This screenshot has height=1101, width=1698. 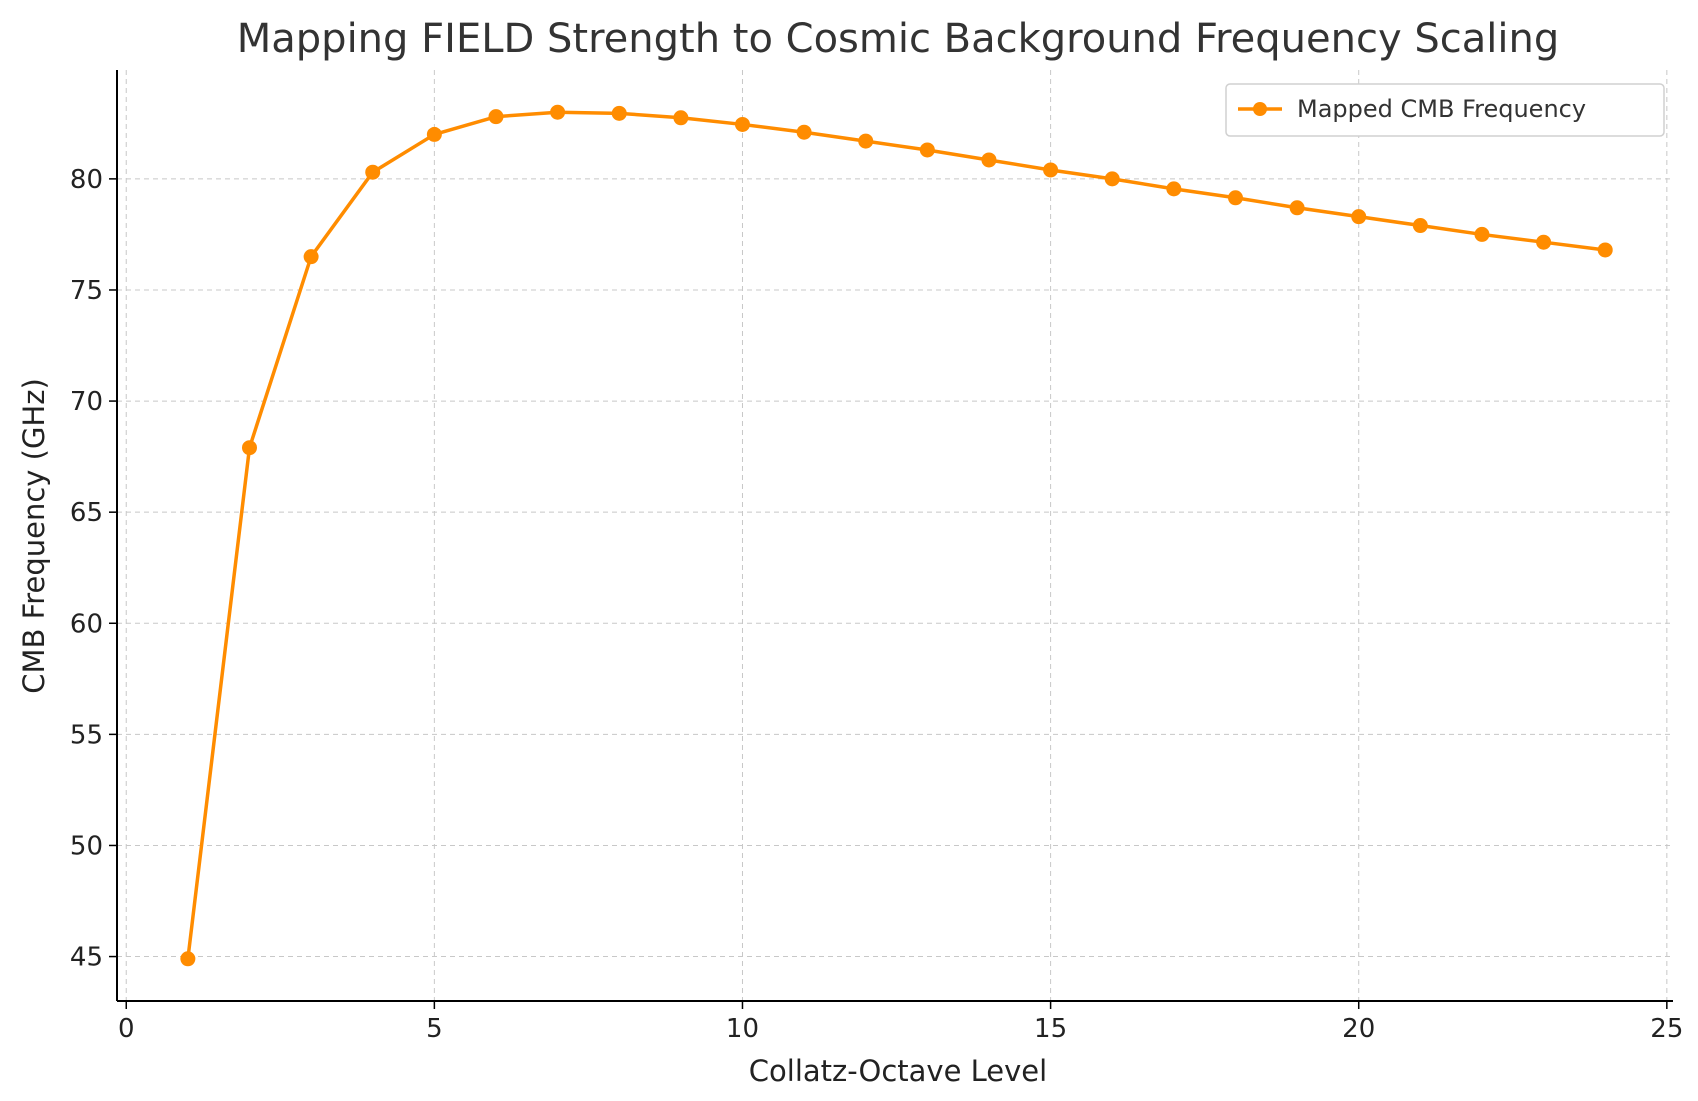 What do you see at coordinates (86, 180) in the screenshot?
I see `y-tick-label: 80` at bounding box center [86, 180].